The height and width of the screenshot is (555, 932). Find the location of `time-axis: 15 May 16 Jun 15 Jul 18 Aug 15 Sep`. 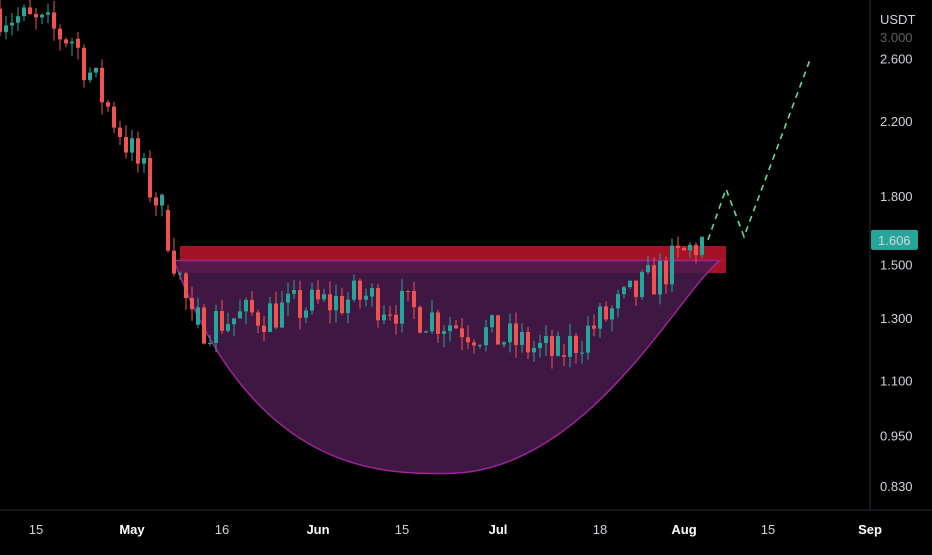

time-axis: 15 May 16 Jun 15 Jul 18 Aug 15 Sep is located at coordinates (455, 529).